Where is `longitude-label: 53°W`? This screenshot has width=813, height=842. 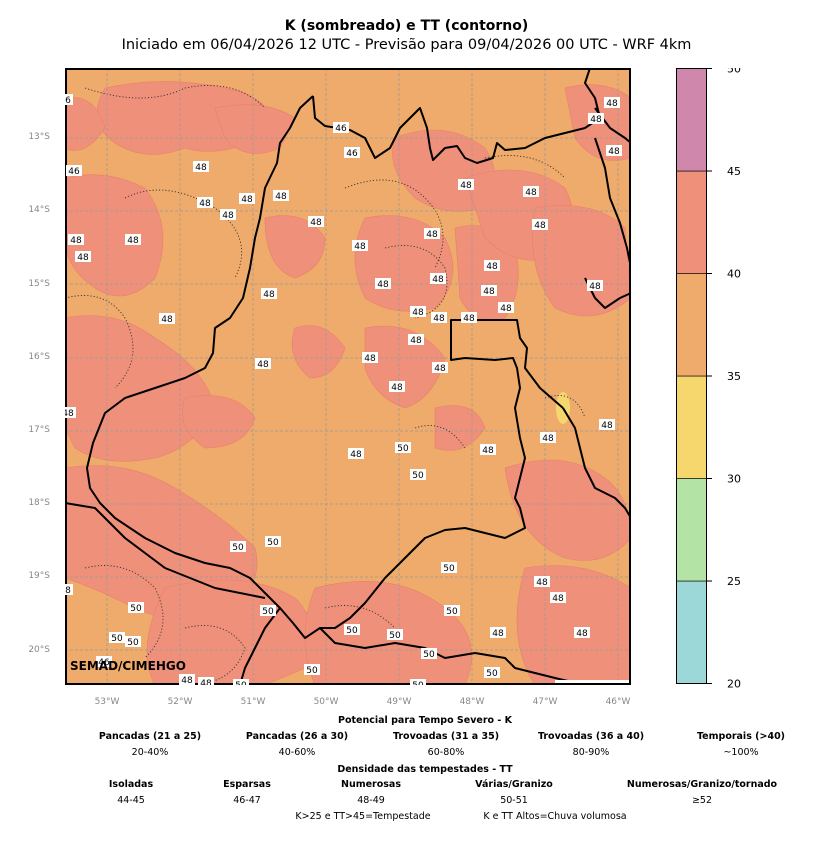 longitude-label: 53°W is located at coordinates (107, 702).